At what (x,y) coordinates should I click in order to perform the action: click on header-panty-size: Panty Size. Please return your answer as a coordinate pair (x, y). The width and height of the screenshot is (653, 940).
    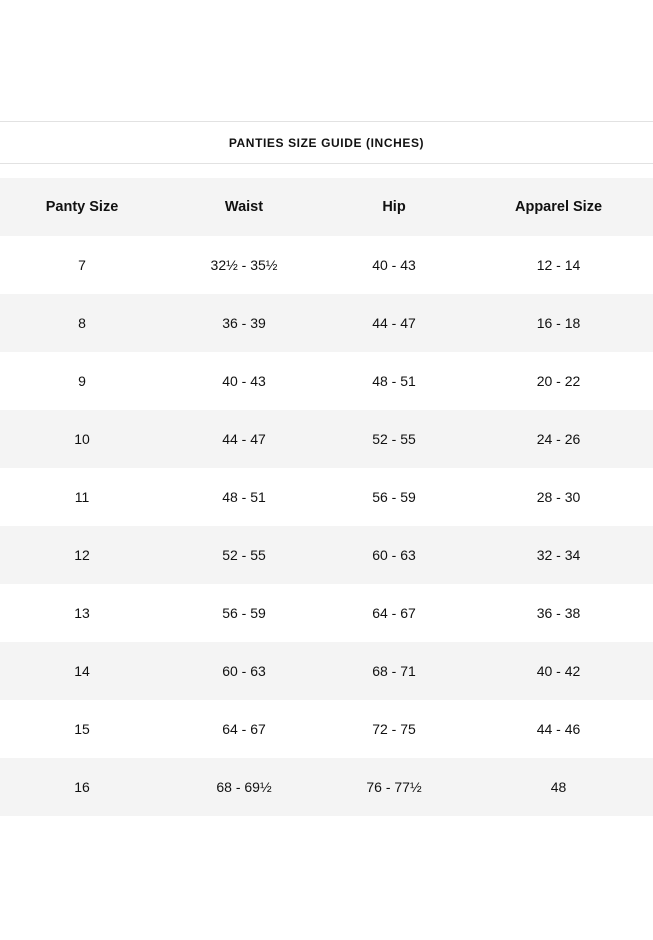
    Looking at the image, I should click on (82, 207).